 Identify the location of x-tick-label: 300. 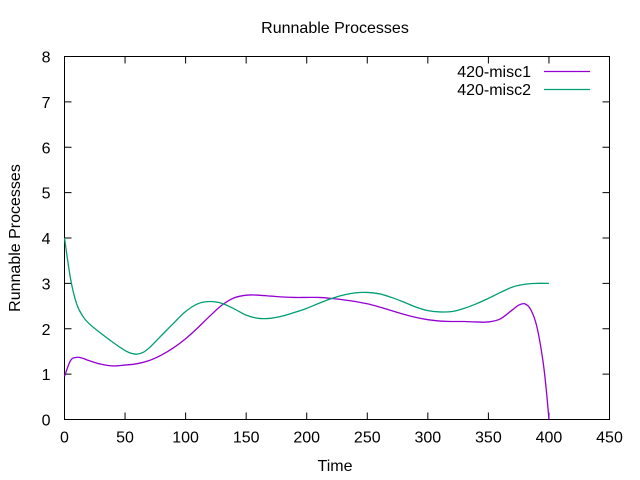
(427, 438).